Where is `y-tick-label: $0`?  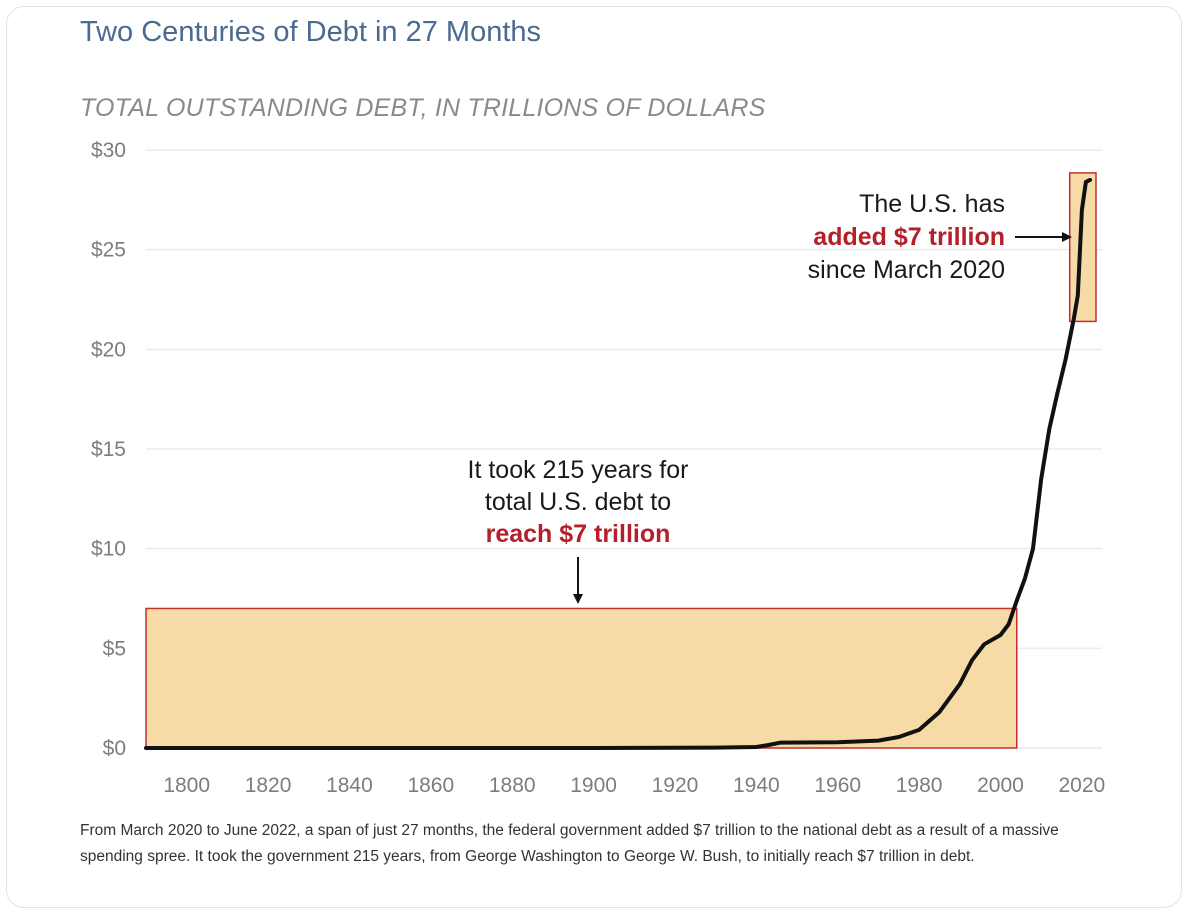 y-tick-label: $0 is located at coordinates (114, 748).